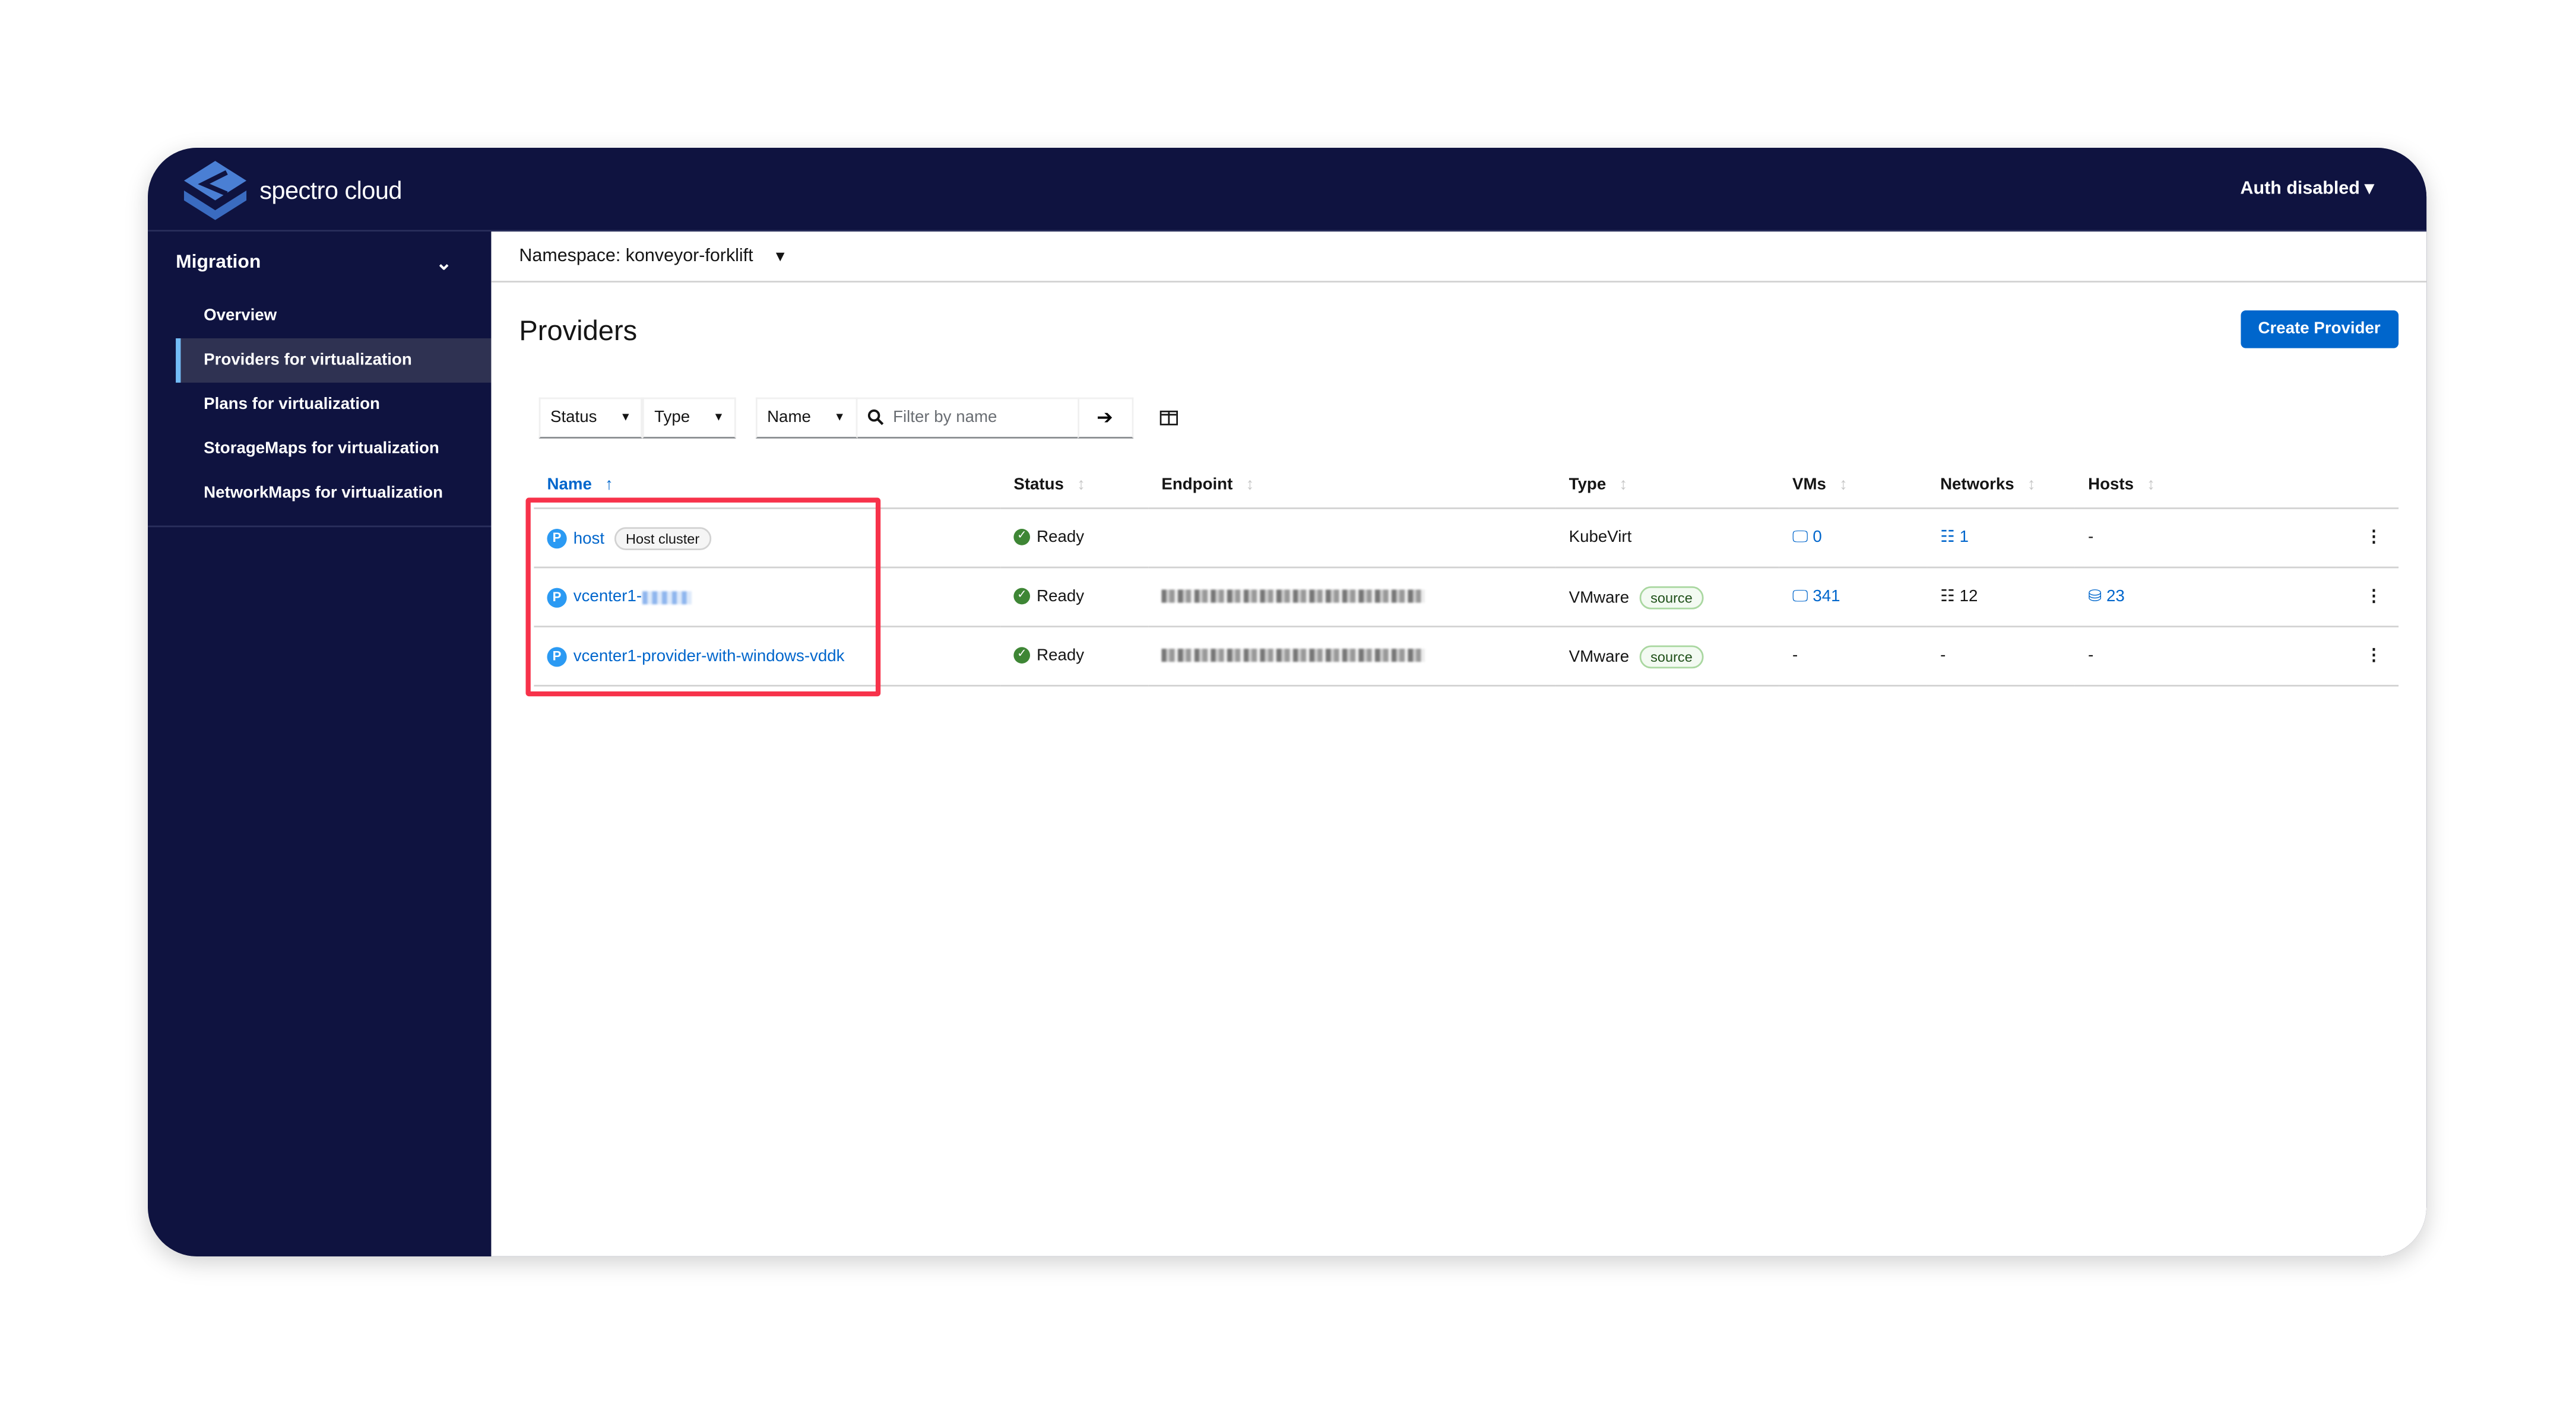 This screenshot has height=1406, width=2576. I want to click on column-header-name: Name ↑, so click(768, 485).